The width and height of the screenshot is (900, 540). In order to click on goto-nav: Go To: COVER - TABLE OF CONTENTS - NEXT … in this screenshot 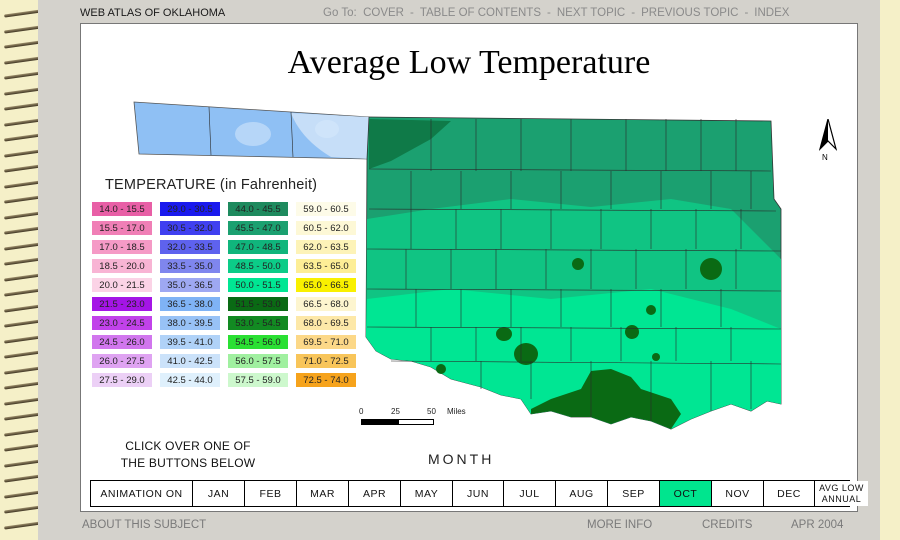, I will do `click(556, 13)`.